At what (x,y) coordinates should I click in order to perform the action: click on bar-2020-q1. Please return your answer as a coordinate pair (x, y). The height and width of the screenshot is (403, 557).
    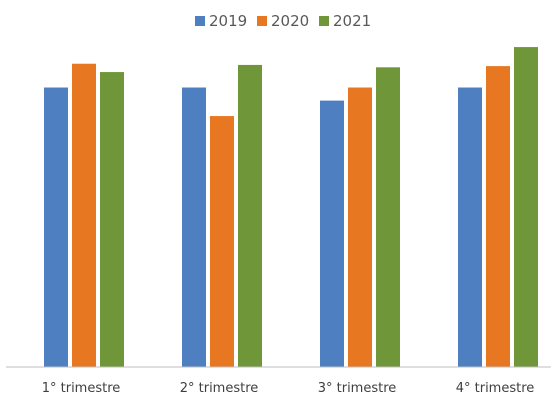
    Looking at the image, I should click on (84, 215).